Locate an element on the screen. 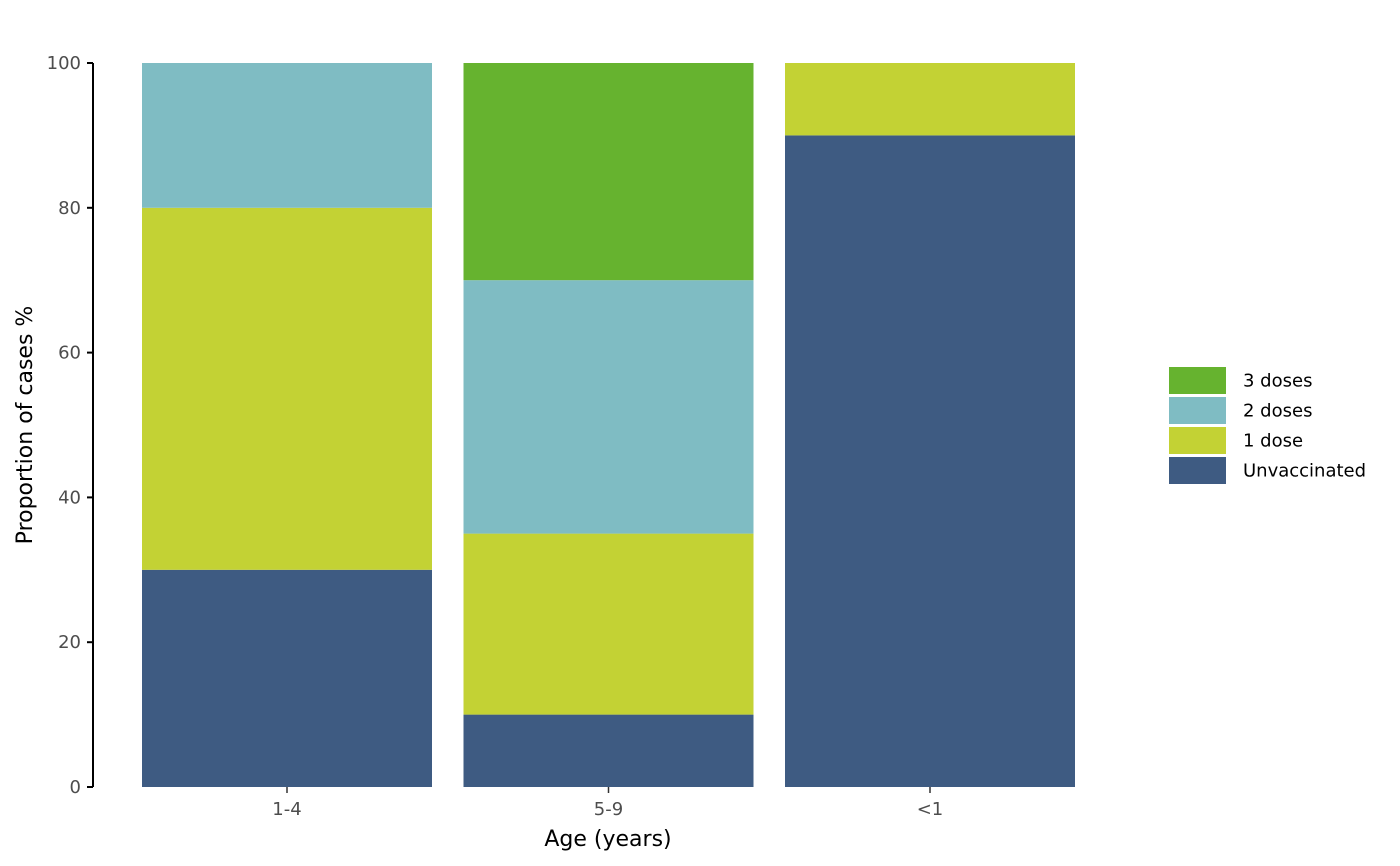 This screenshot has width=1400, height=866. y-axis-title: Proportion of cases % is located at coordinates (25, 425).